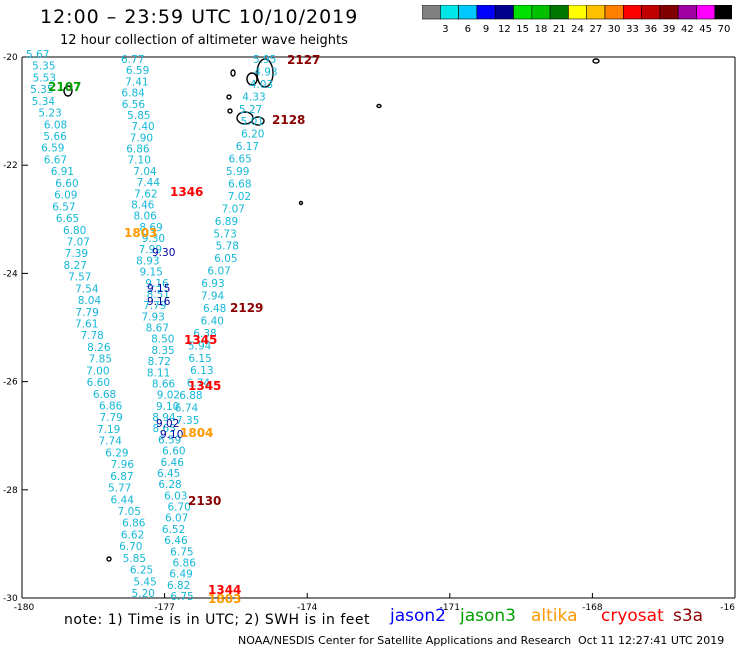  What do you see at coordinates (246, 308) in the screenshot?
I see `pass-time-label: 2129` at bounding box center [246, 308].